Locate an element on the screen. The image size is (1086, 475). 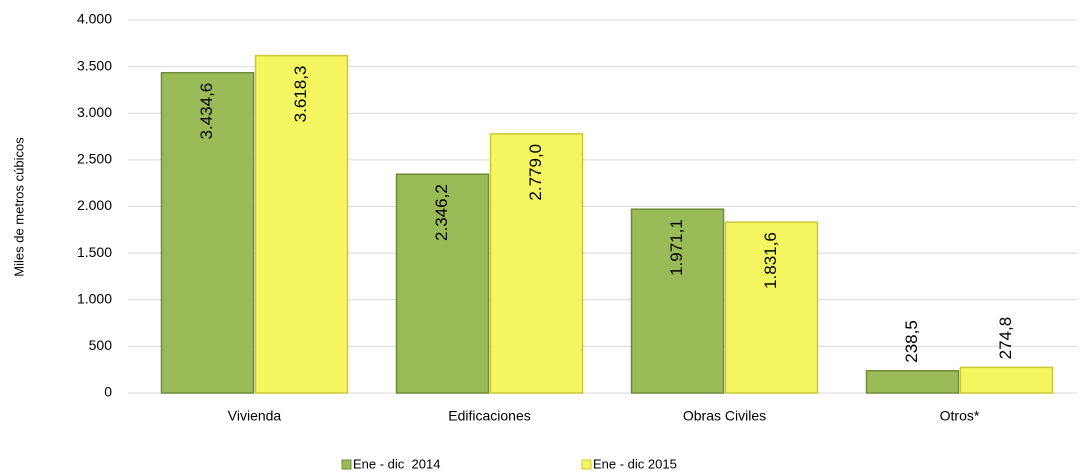
value-label: 1.831,6 is located at coordinates (770, 260).